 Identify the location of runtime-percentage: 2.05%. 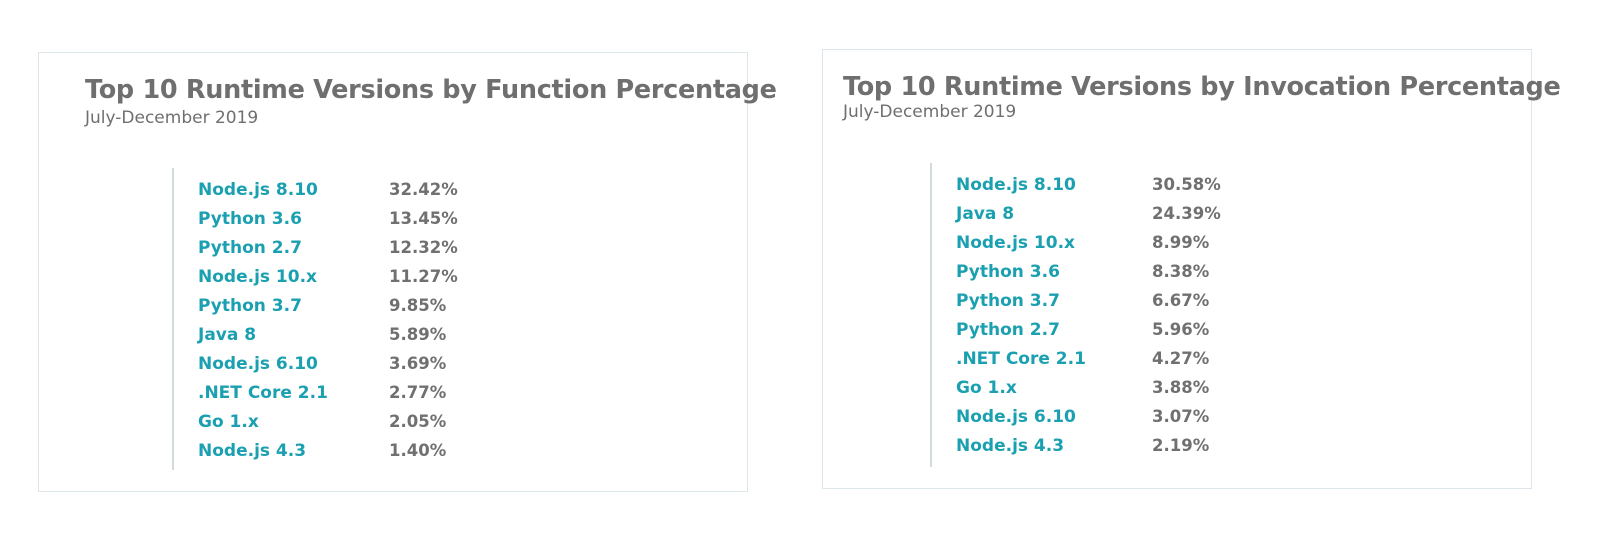
(418, 421).